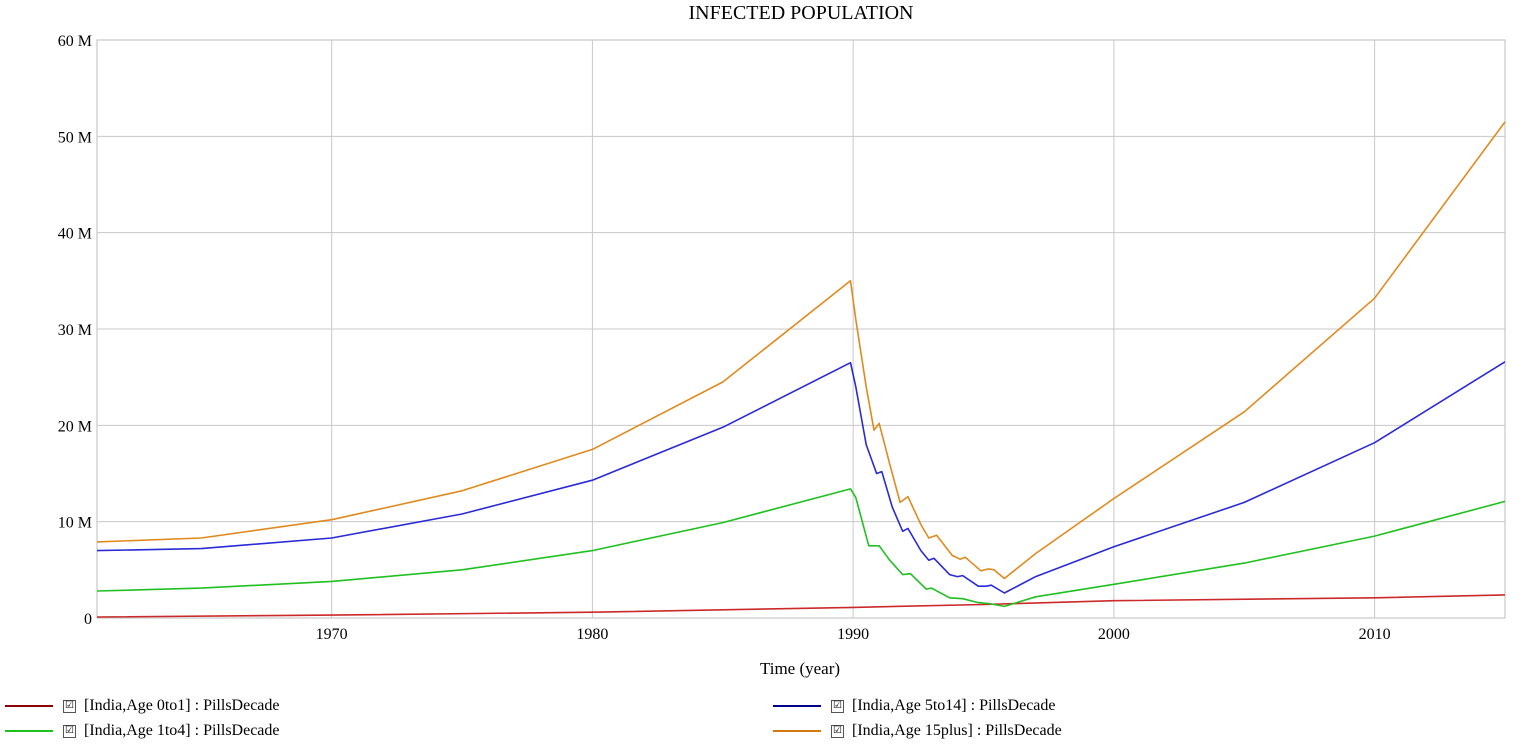  I want to click on y-tick-label: 0, so click(88, 619).